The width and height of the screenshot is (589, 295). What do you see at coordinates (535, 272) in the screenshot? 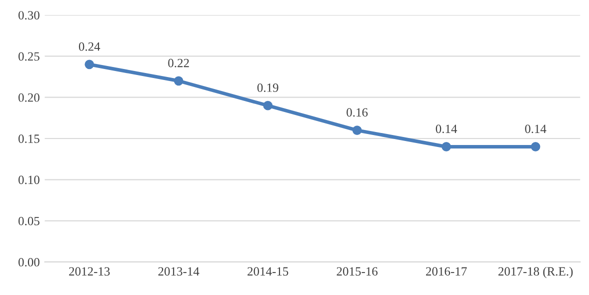
I see `x-tick-label: 2017-18 (R.E.)` at bounding box center [535, 272].